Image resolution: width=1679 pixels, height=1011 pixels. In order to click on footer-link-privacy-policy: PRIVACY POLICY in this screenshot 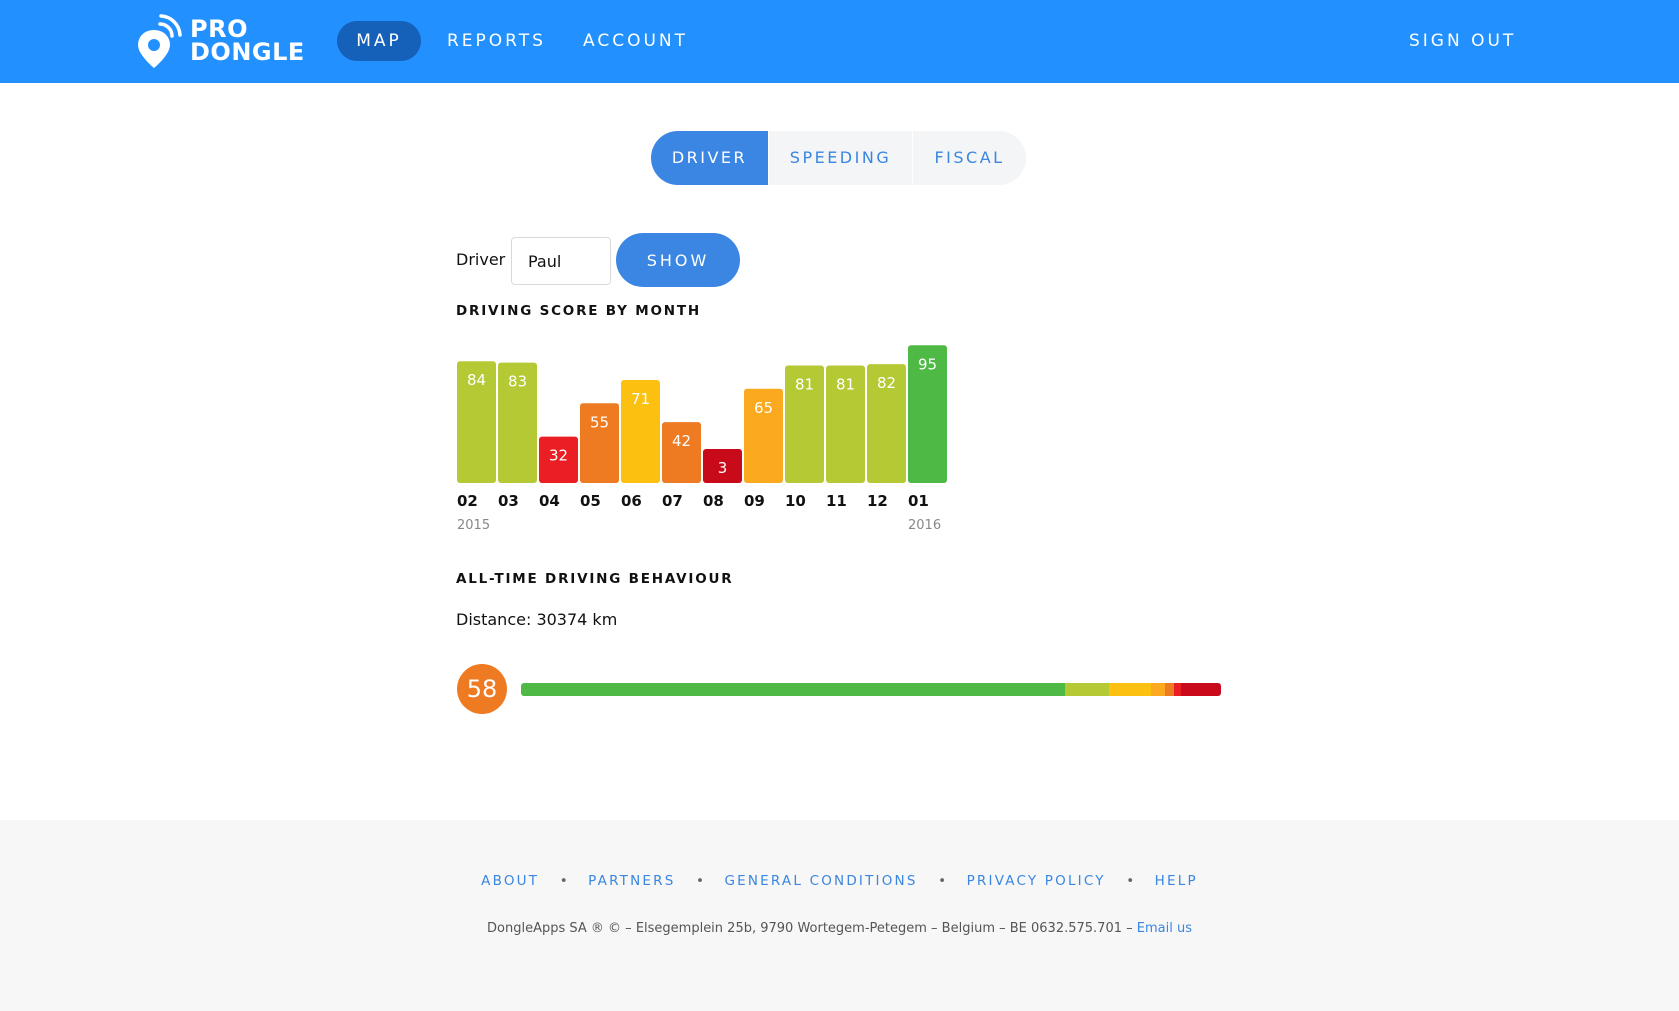, I will do `click(1036, 881)`.